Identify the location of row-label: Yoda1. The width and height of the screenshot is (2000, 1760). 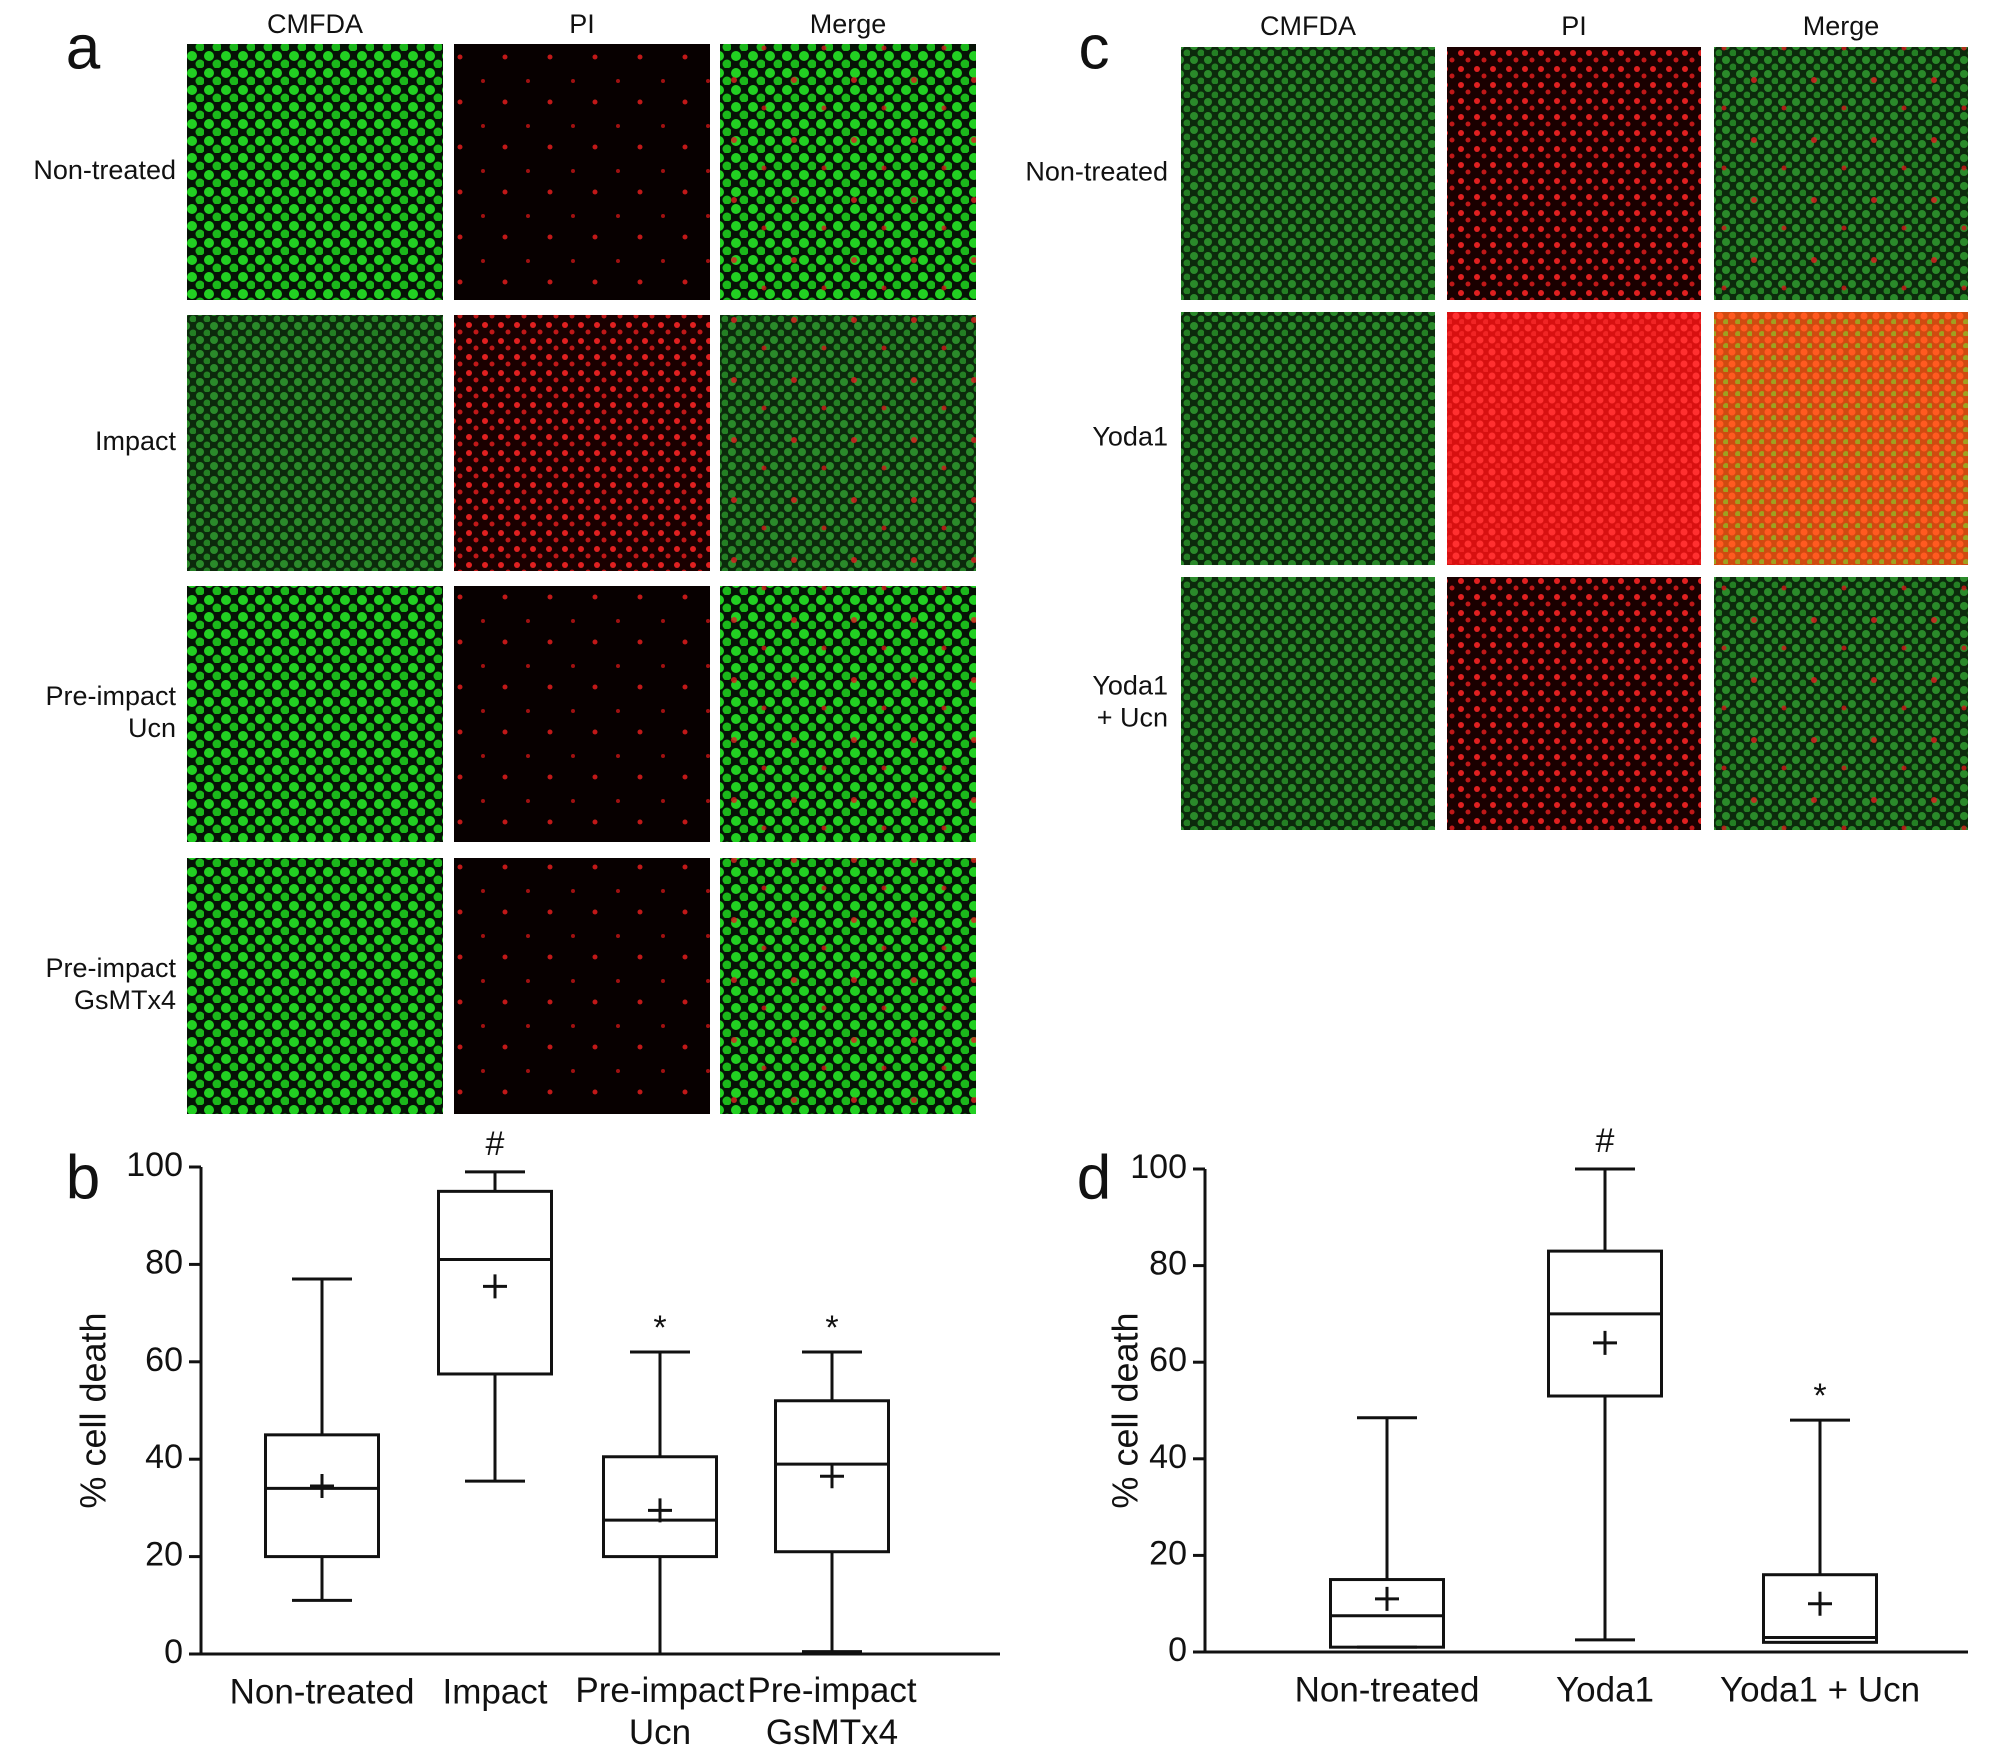
(1130, 437).